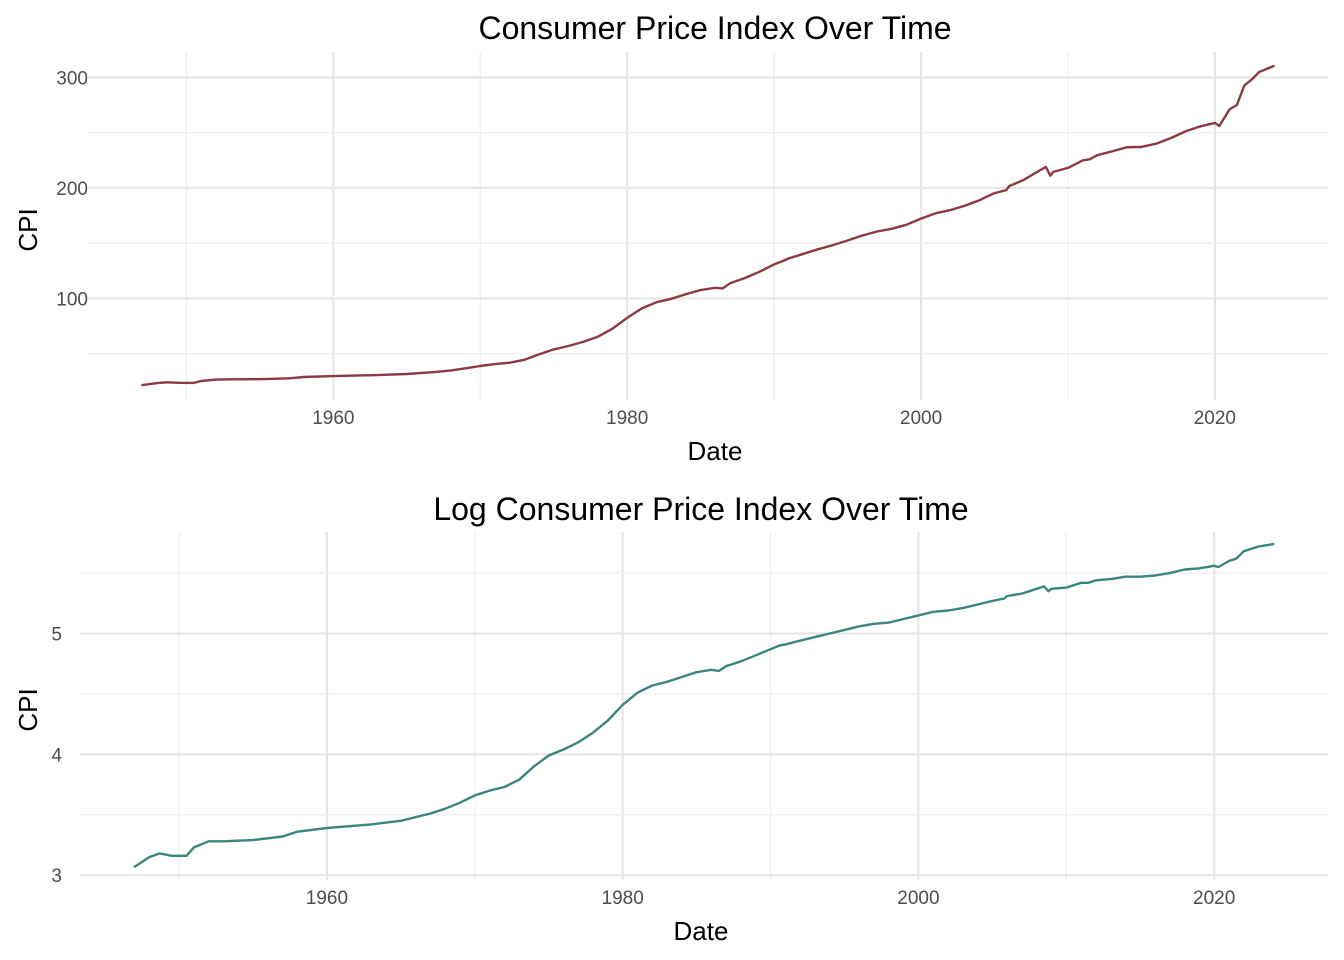 This screenshot has height=960, width=1344. Describe the element at coordinates (72, 189) in the screenshot. I see `y-tick-label: 200` at that location.